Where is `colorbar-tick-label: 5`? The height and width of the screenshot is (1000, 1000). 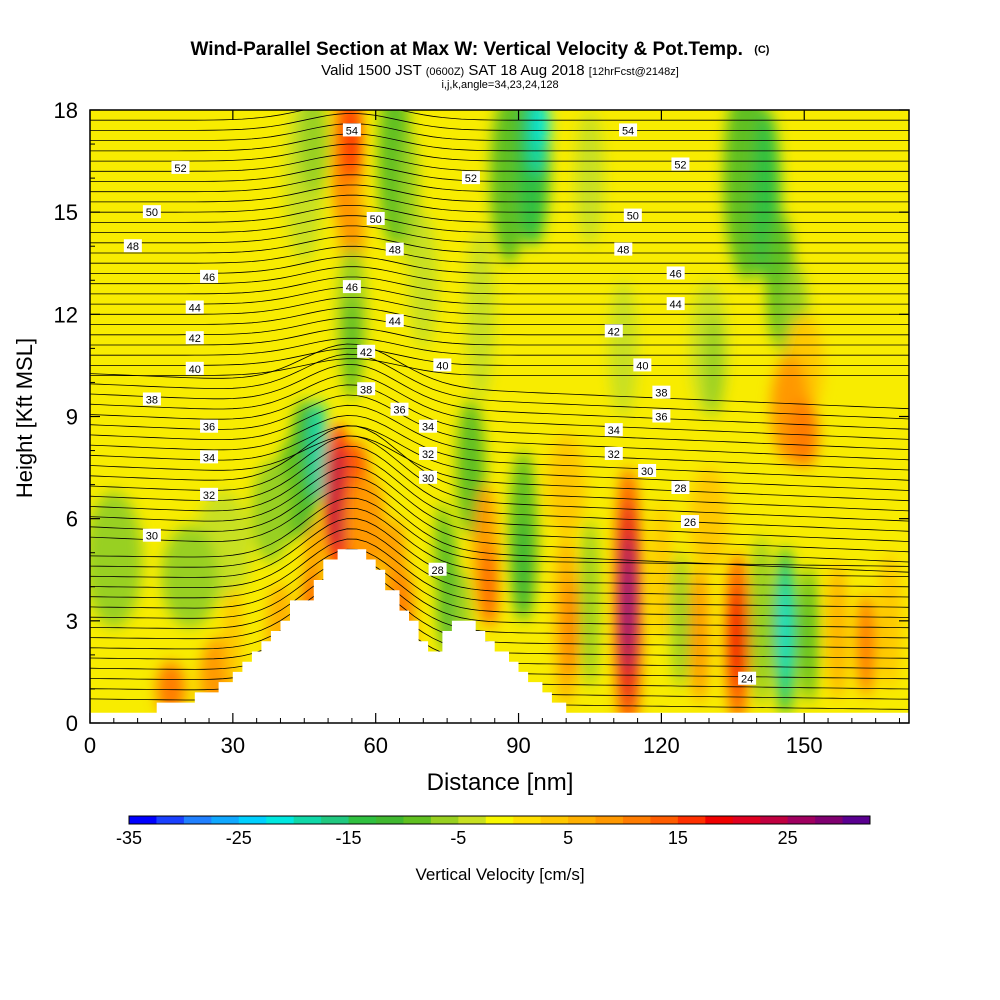
colorbar-tick-label: 5 is located at coordinates (568, 838).